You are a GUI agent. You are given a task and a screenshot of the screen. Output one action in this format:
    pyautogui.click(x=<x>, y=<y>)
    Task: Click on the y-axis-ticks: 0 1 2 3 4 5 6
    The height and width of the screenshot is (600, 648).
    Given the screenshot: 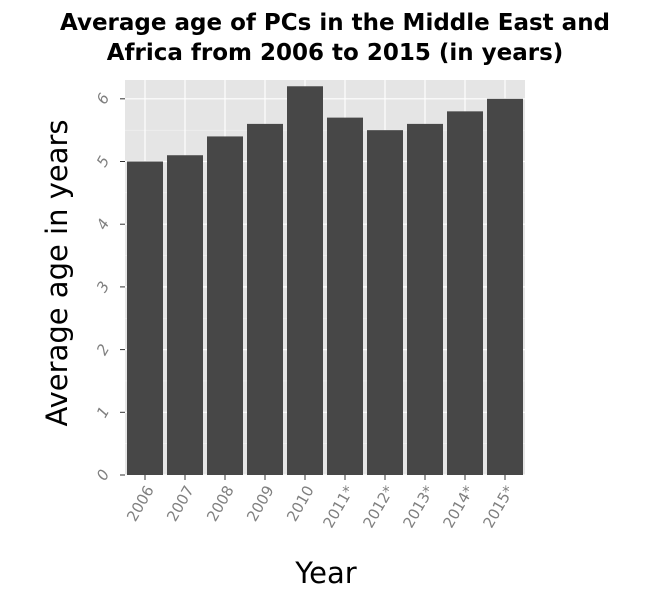 What is the action you would take?
    pyautogui.click(x=109, y=287)
    